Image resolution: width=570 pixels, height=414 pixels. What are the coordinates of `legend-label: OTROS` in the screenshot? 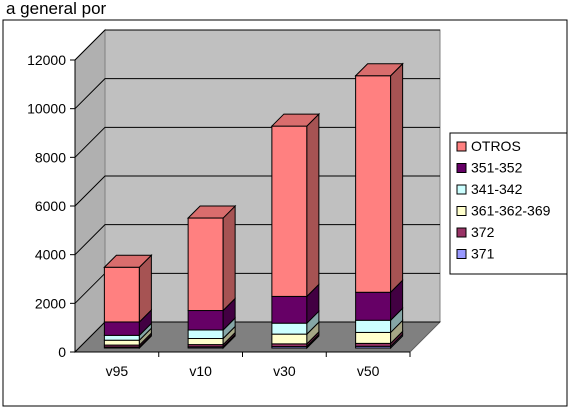 It's located at (496, 146).